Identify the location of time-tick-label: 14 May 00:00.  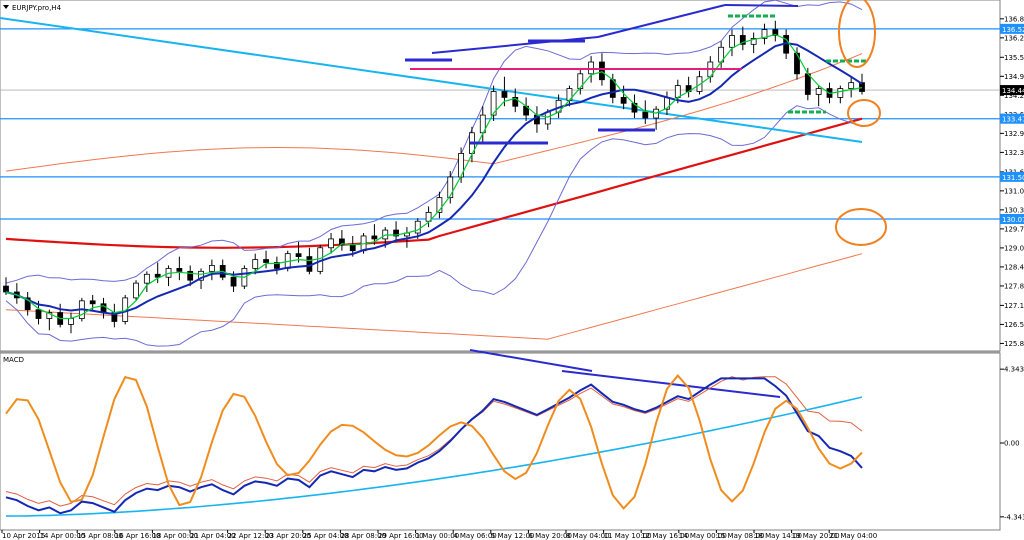
(703, 536).